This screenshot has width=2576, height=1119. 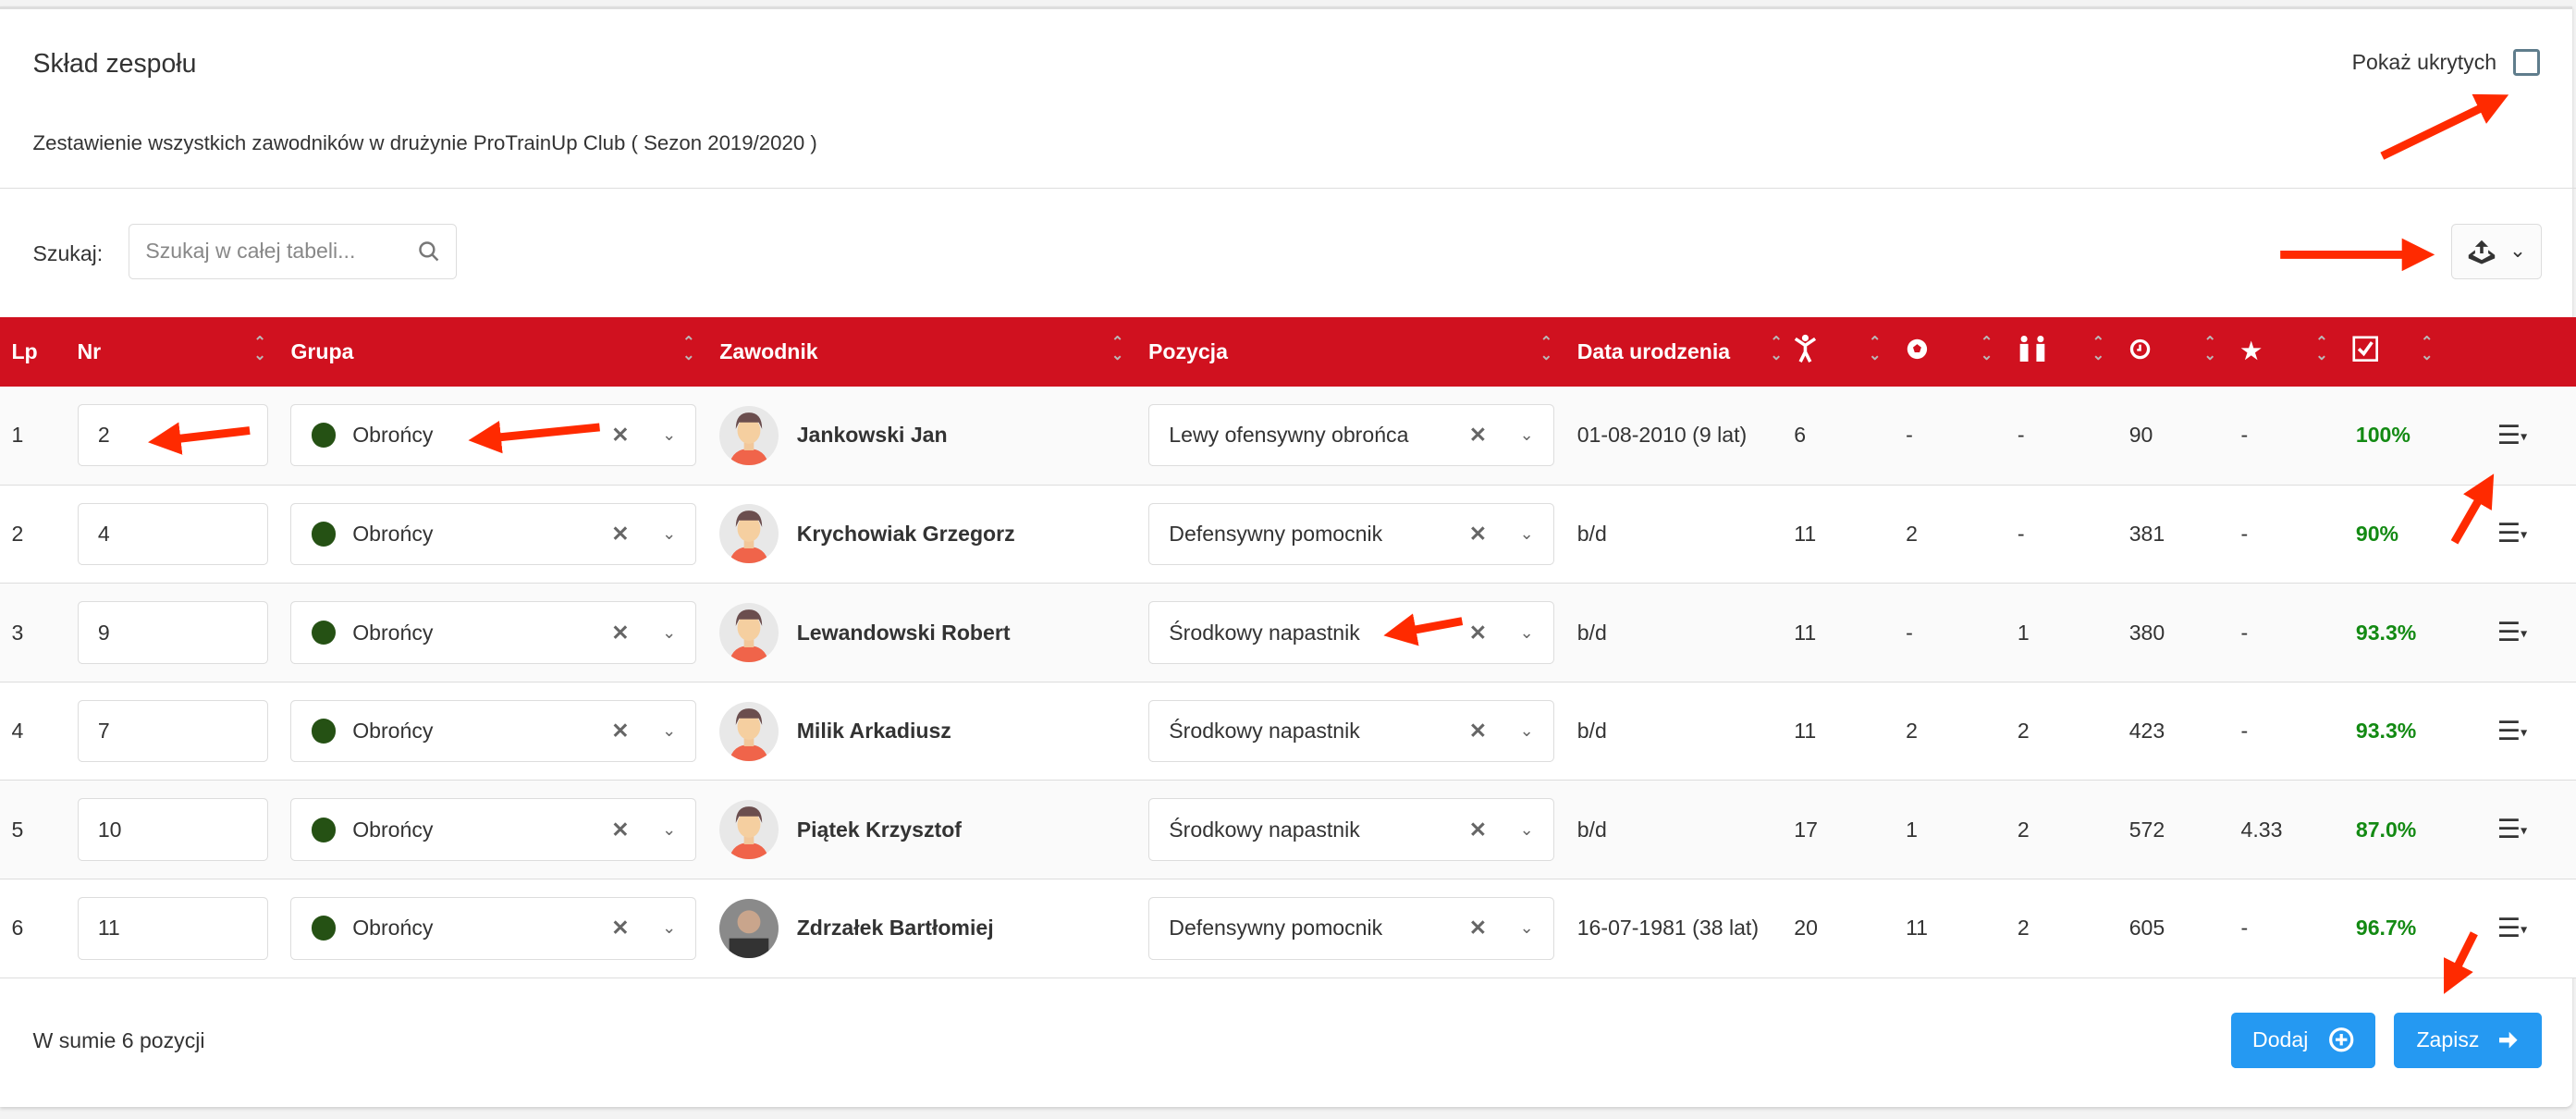 I want to click on goals-value: 2, so click(x=1912, y=533).